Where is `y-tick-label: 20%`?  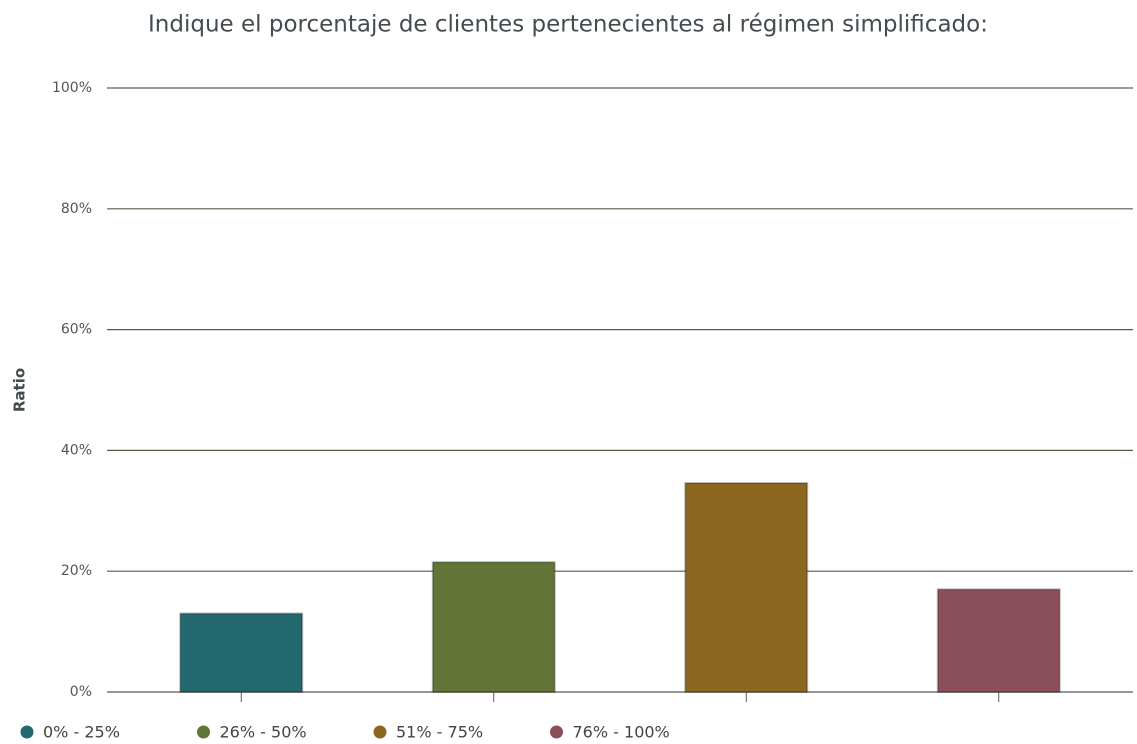 y-tick-label: 20% is located at coordinates (76, 571).